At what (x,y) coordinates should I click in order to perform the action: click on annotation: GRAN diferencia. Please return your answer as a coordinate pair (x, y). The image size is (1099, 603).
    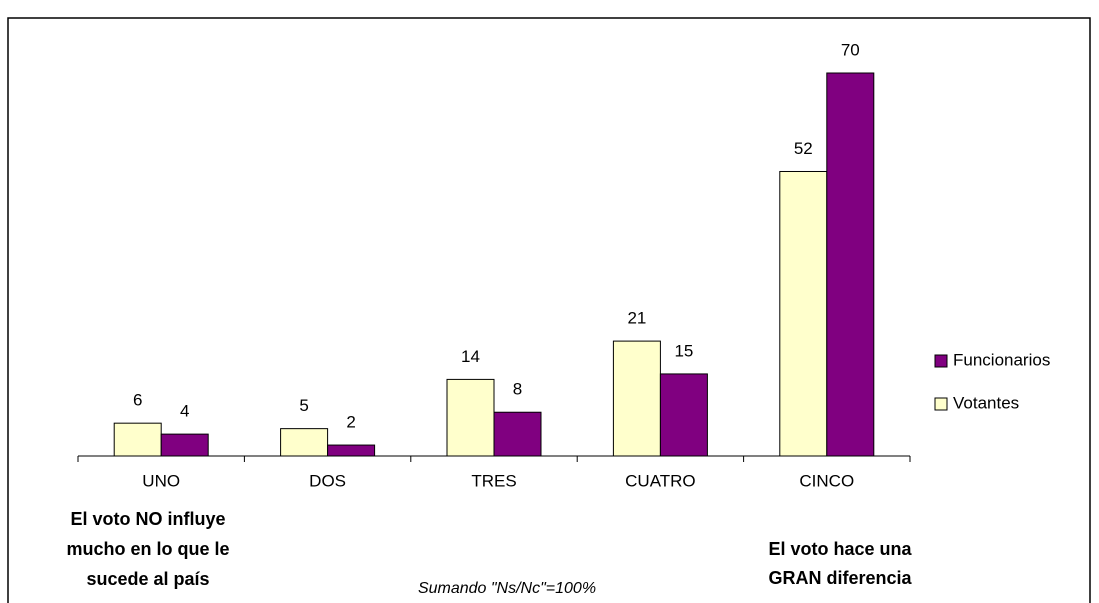
    Looking at the image, I should click on (840, 578).